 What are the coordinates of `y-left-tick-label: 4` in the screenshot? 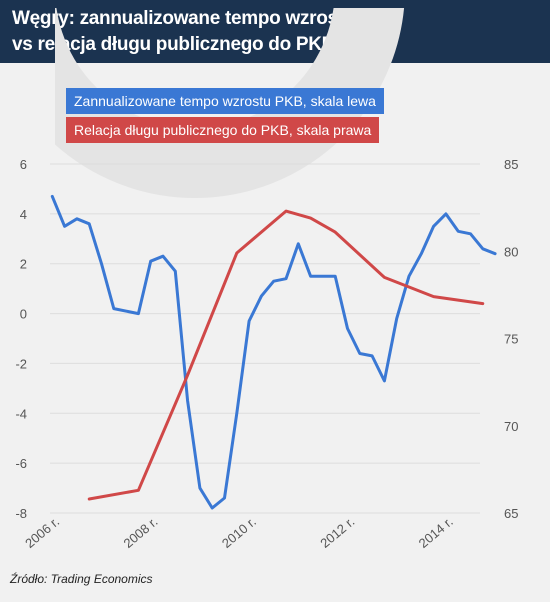 It's located at (23, 214).